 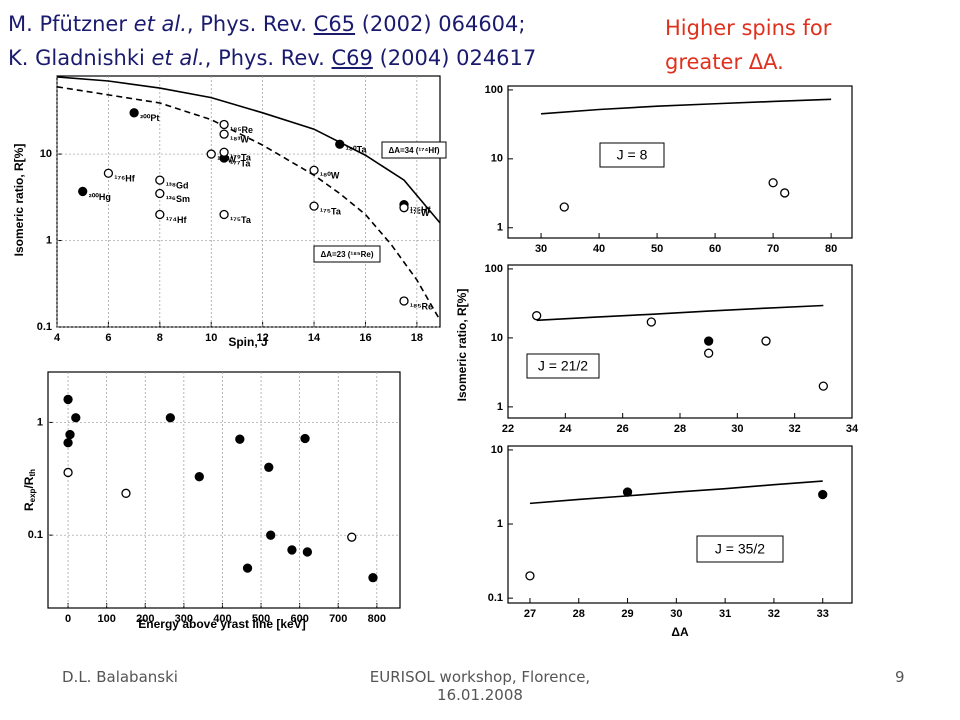 I want to click on y-axis-label: Rexp/Rth, so click(x=29, y=490).